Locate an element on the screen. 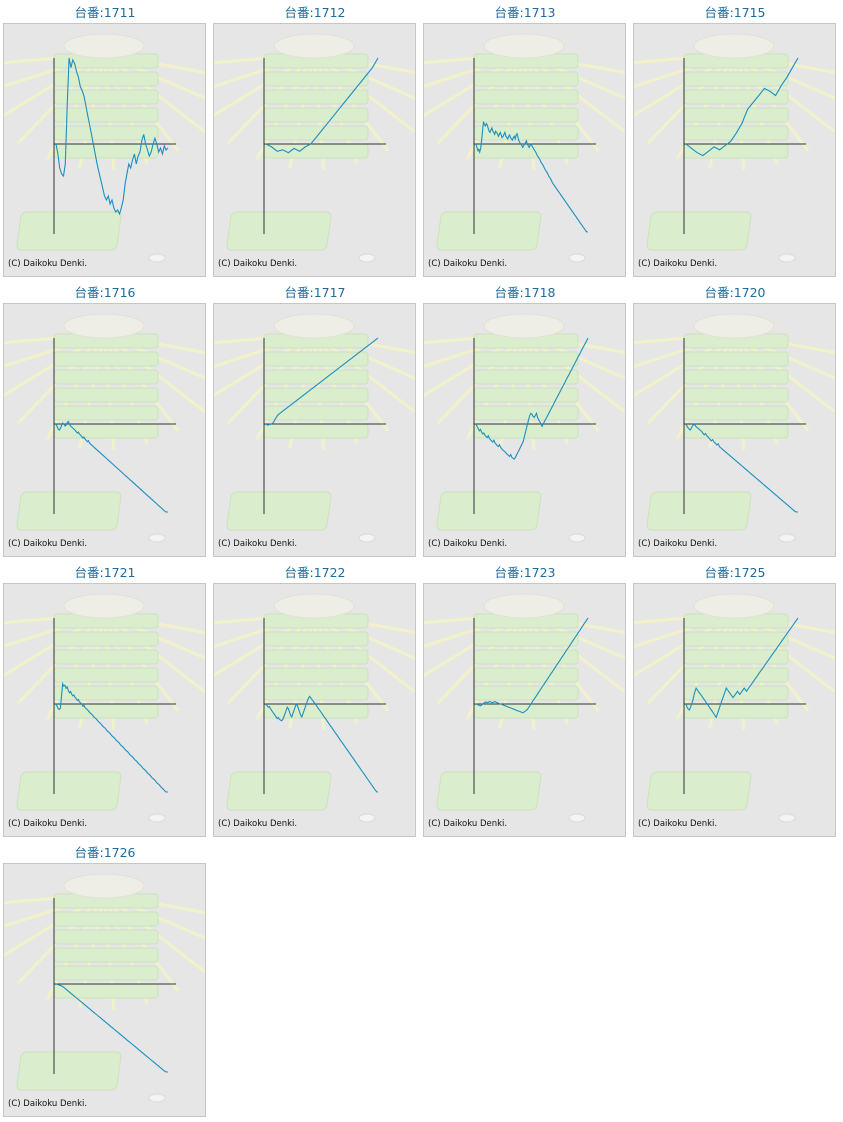 This screenshot has height=1122, width=843. chart-cell: 台番:1711 (C) Daikoku Denki. is located at coordinates (105, 140).